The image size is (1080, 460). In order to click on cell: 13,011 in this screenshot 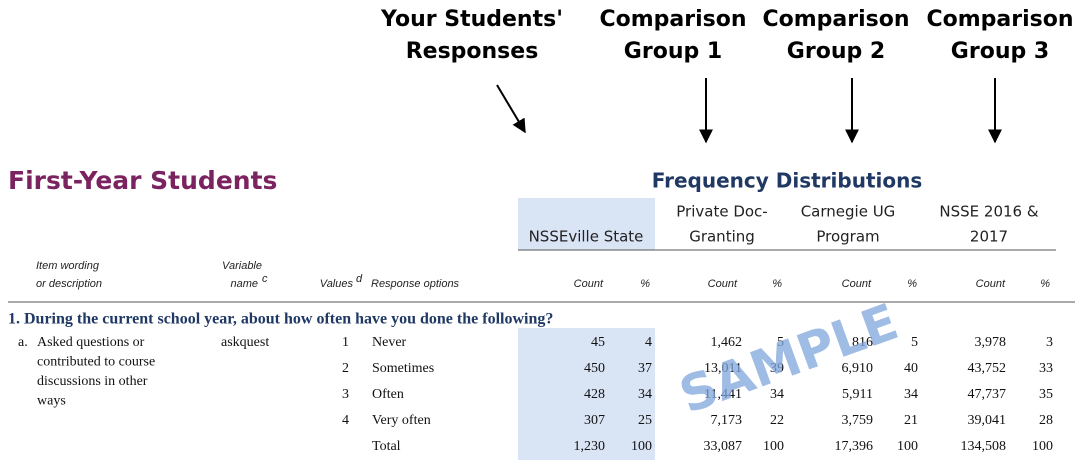, I will do `click(723, 368)`.